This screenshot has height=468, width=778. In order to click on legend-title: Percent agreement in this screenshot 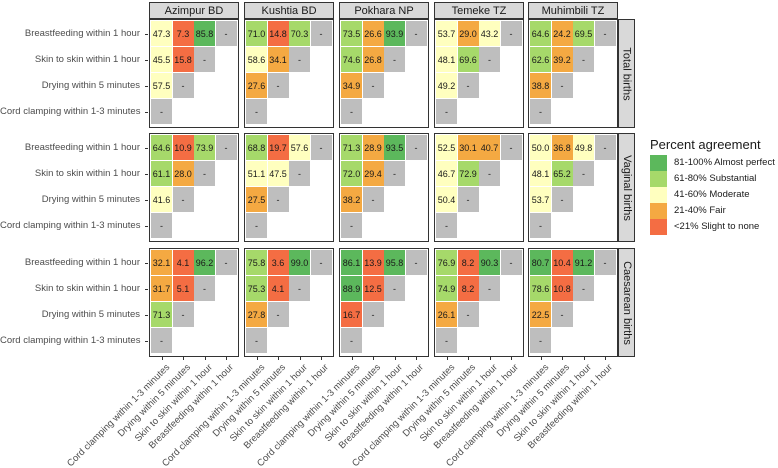, I will do `click(705, 144)`.